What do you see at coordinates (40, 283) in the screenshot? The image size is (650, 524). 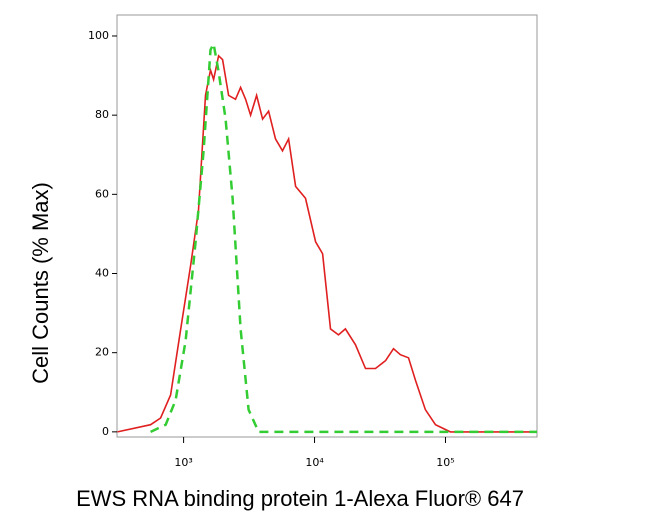 I see `y-axis-label: Cell Counts (% Max)` at bounding box center [40, 283].